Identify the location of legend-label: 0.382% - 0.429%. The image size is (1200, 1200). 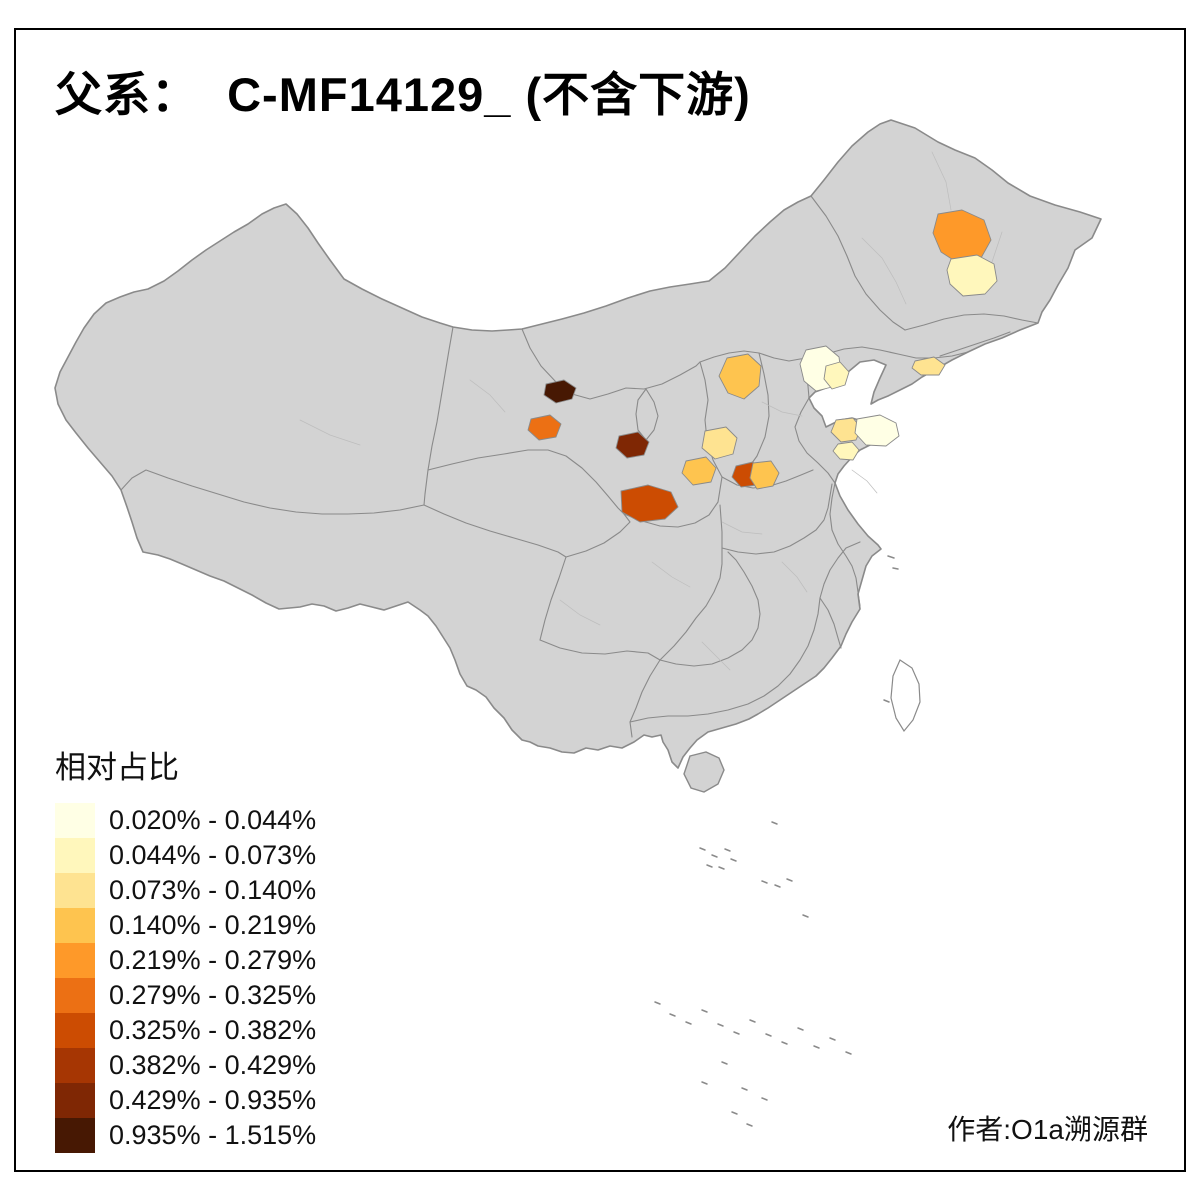
(213, 1065).